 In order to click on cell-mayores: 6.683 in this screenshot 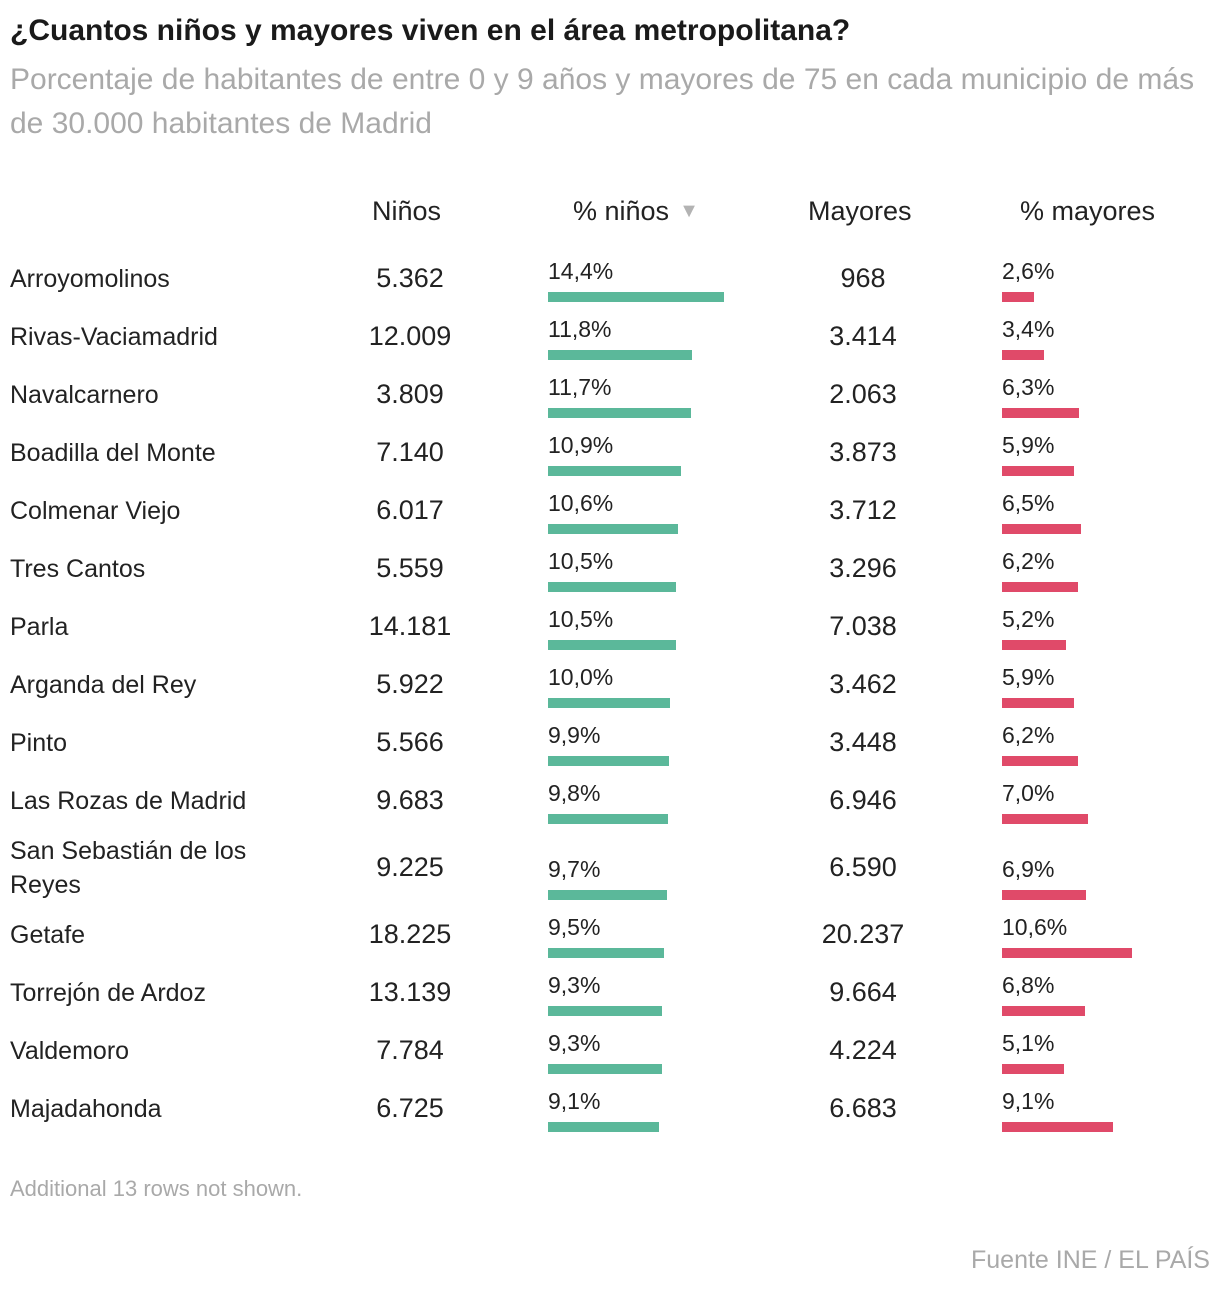, I will do `click(863, 1108)`.